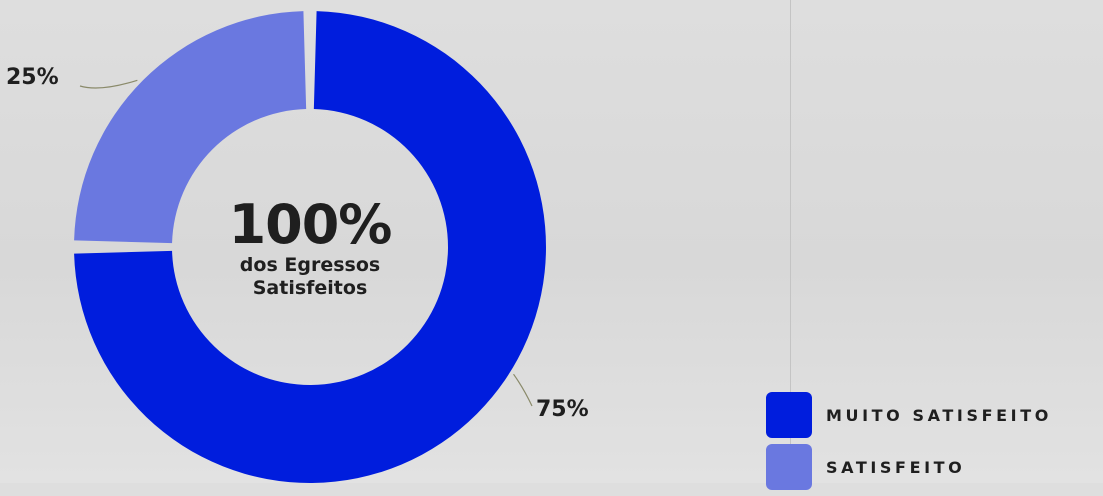  I want to click on leader-line-satisfeito, so click(108, 84).